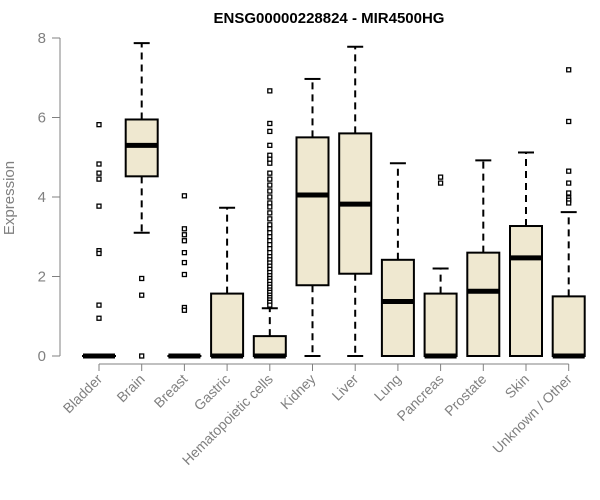 Image resolution: width=600 pixels, height=500 pixels. I want to click on y-tick-label: 6, so click(42, 118).